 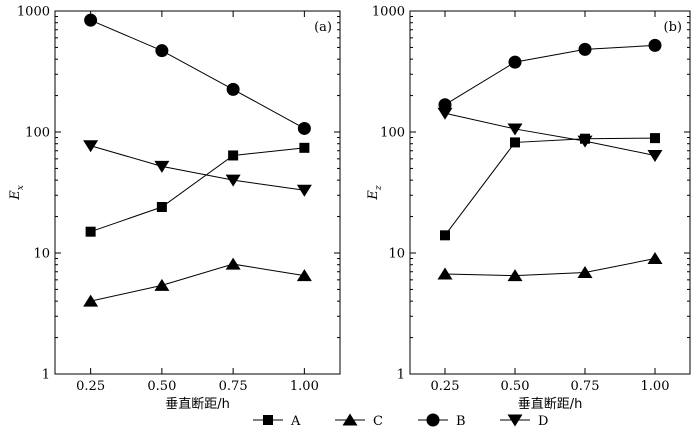 I want to click on legend-label: D, so click(x=543, y=421).